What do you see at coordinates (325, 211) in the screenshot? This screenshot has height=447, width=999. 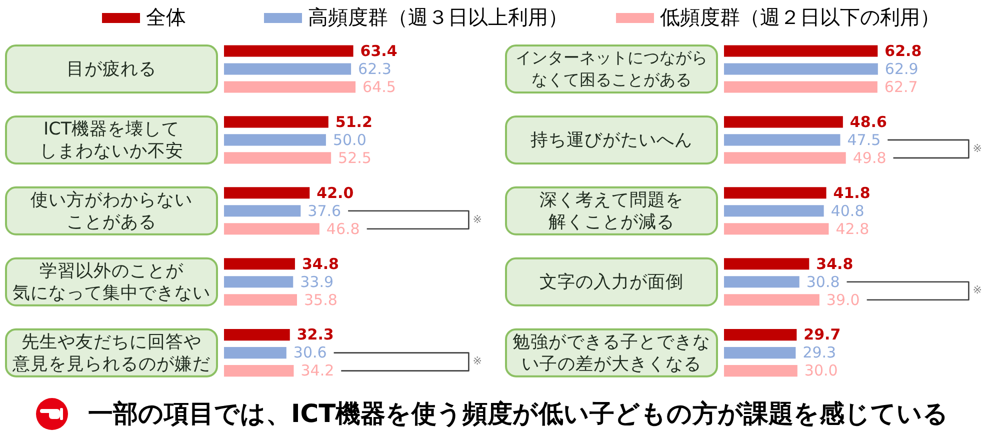 I see `data-label: 37.6` at bounding box center [325, 211].